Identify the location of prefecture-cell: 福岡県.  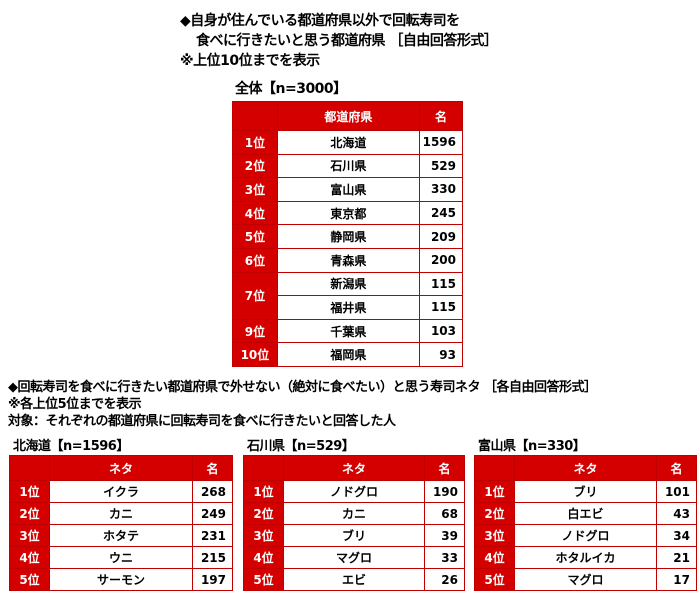
(348, 354).